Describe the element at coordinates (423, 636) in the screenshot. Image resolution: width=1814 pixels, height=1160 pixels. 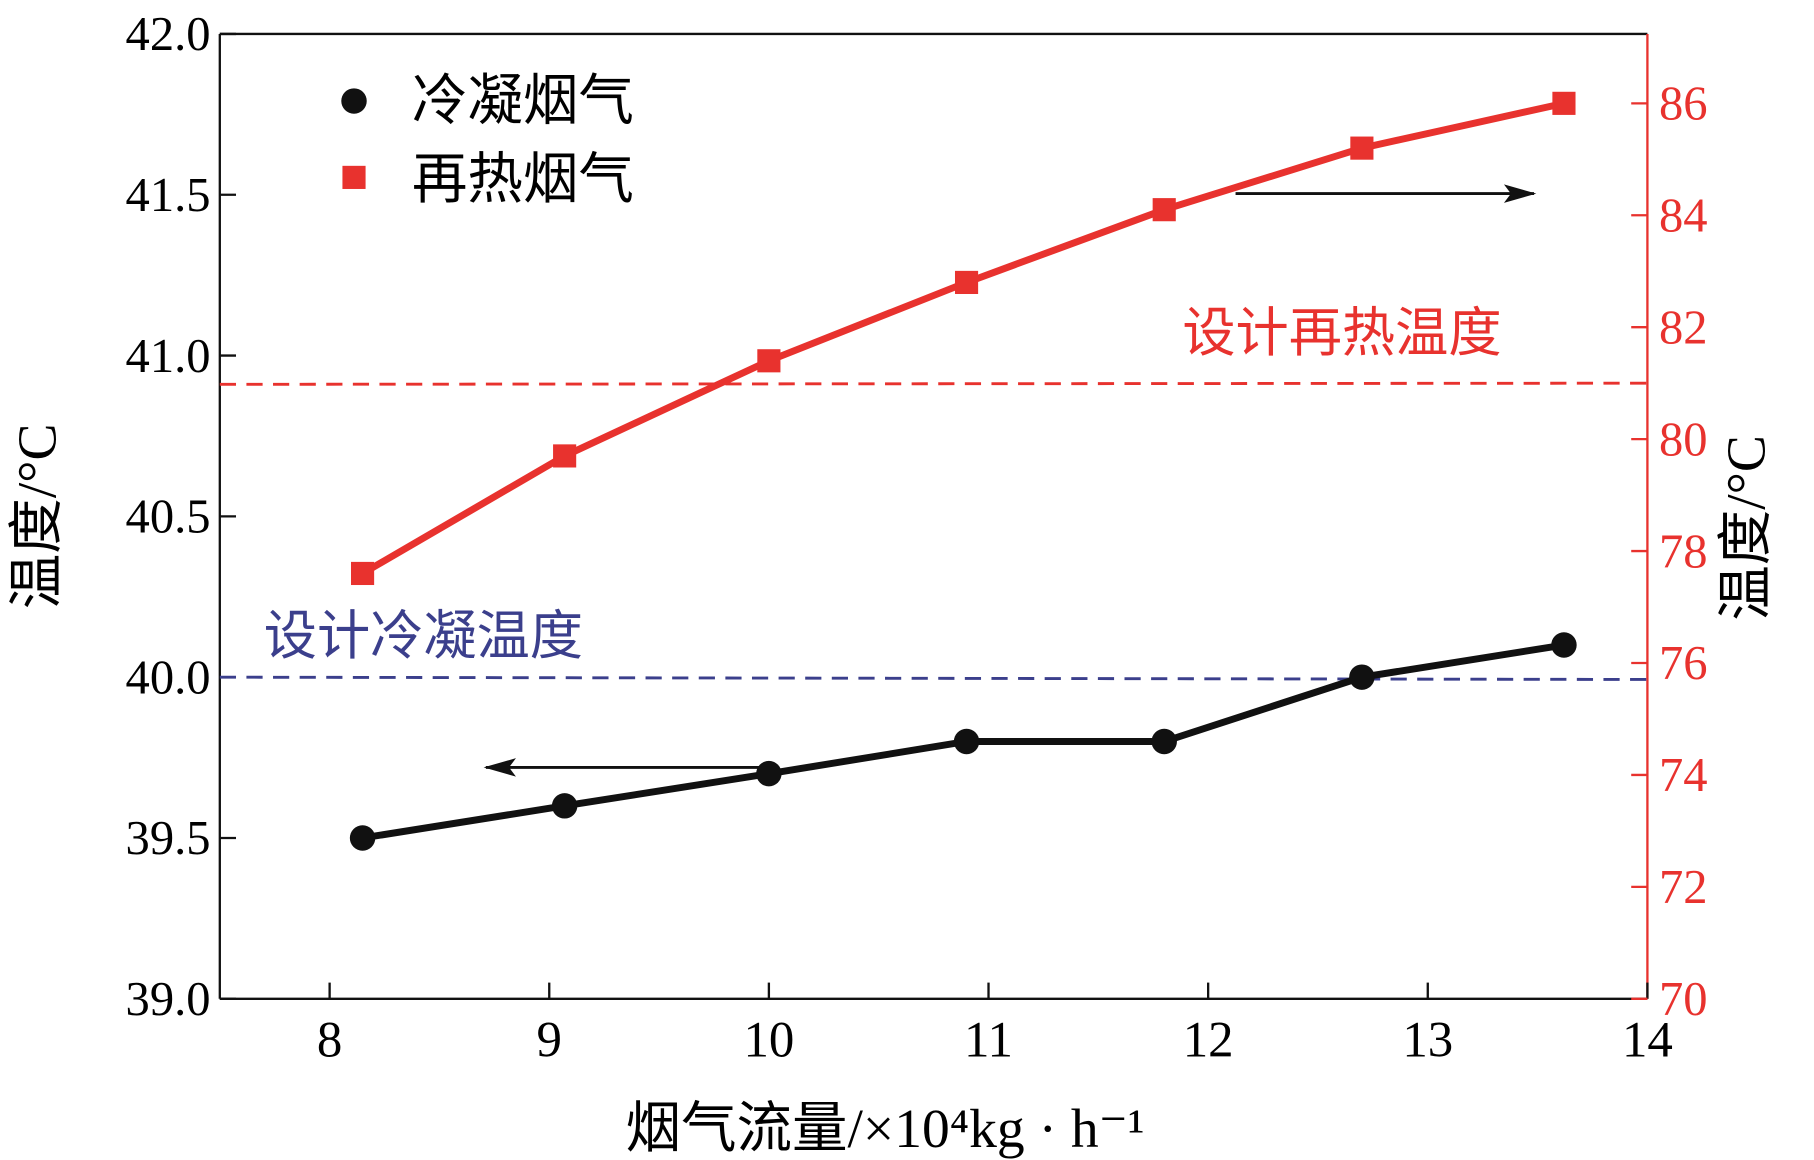
I see `design-condense-label: 设计冷凝温度` at that location.